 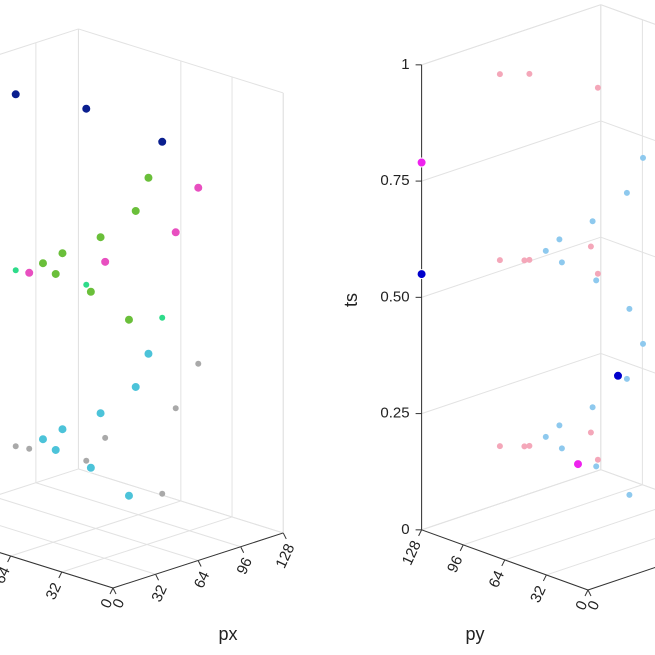 What do you see at coordinates (54, 591) in the screenshot?
I see `y-tick-label: 32` at bounding box center [54, 591].